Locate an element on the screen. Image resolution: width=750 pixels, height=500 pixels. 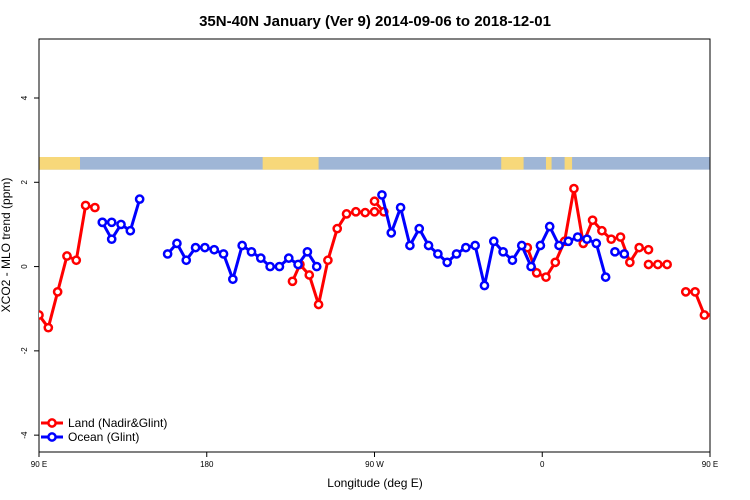
y-tick-label: 2 is located at coordinates (24, 182).